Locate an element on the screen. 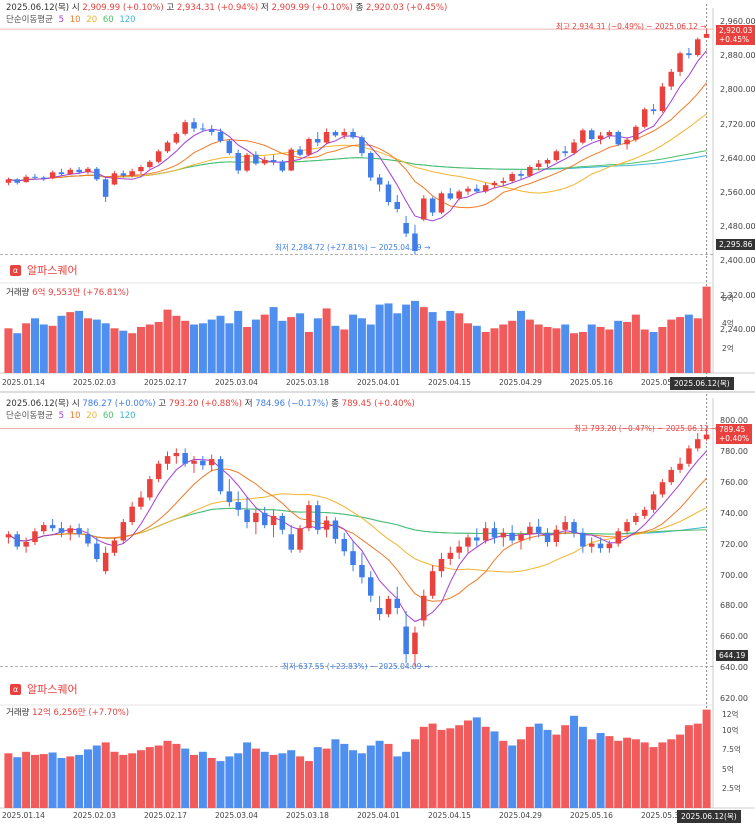 This screenshot has width=755, height=826. price-tick-label: 660.00 is located at coordinates (734, 637).